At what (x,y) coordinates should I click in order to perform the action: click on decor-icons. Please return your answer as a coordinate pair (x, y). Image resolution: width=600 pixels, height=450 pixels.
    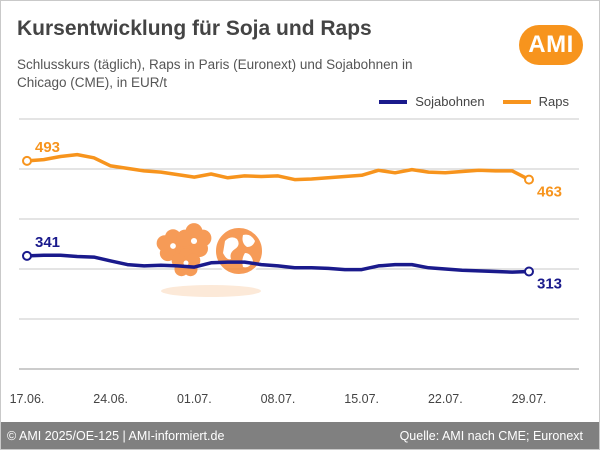
    Looking at the image, I should click on (210, 250).